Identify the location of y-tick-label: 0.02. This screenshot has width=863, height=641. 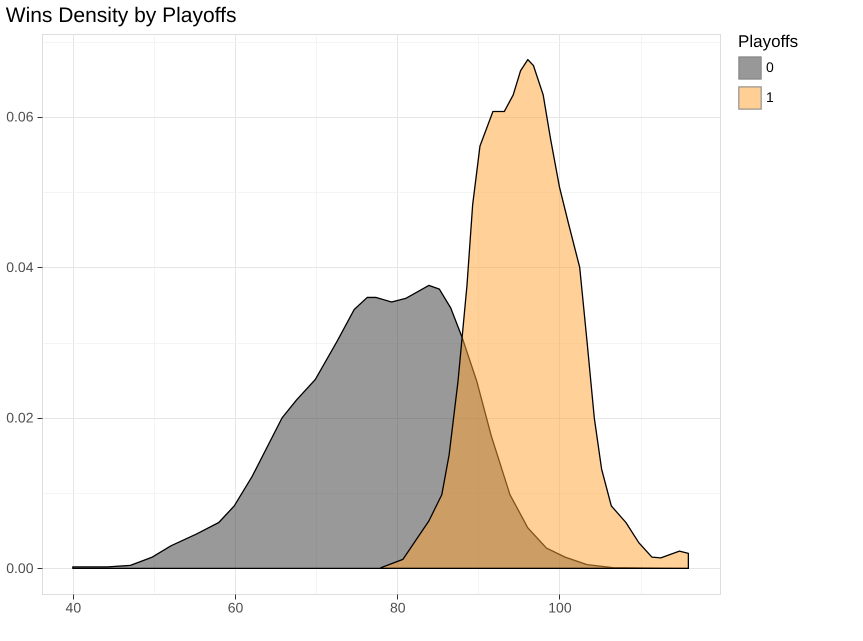
(20, 417).